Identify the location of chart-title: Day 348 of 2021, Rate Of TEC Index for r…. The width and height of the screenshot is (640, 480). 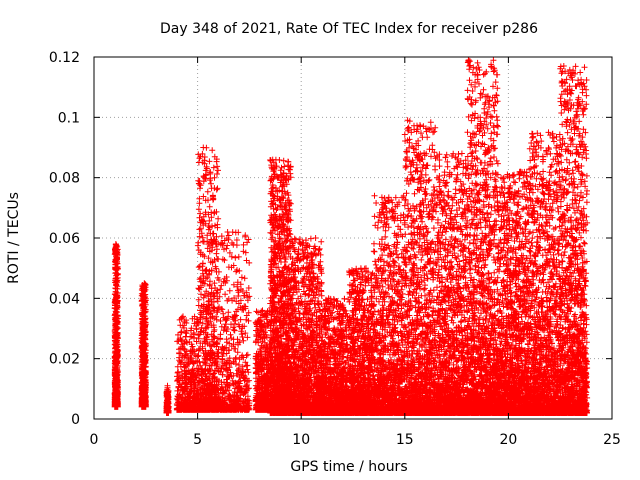
(349, 29).